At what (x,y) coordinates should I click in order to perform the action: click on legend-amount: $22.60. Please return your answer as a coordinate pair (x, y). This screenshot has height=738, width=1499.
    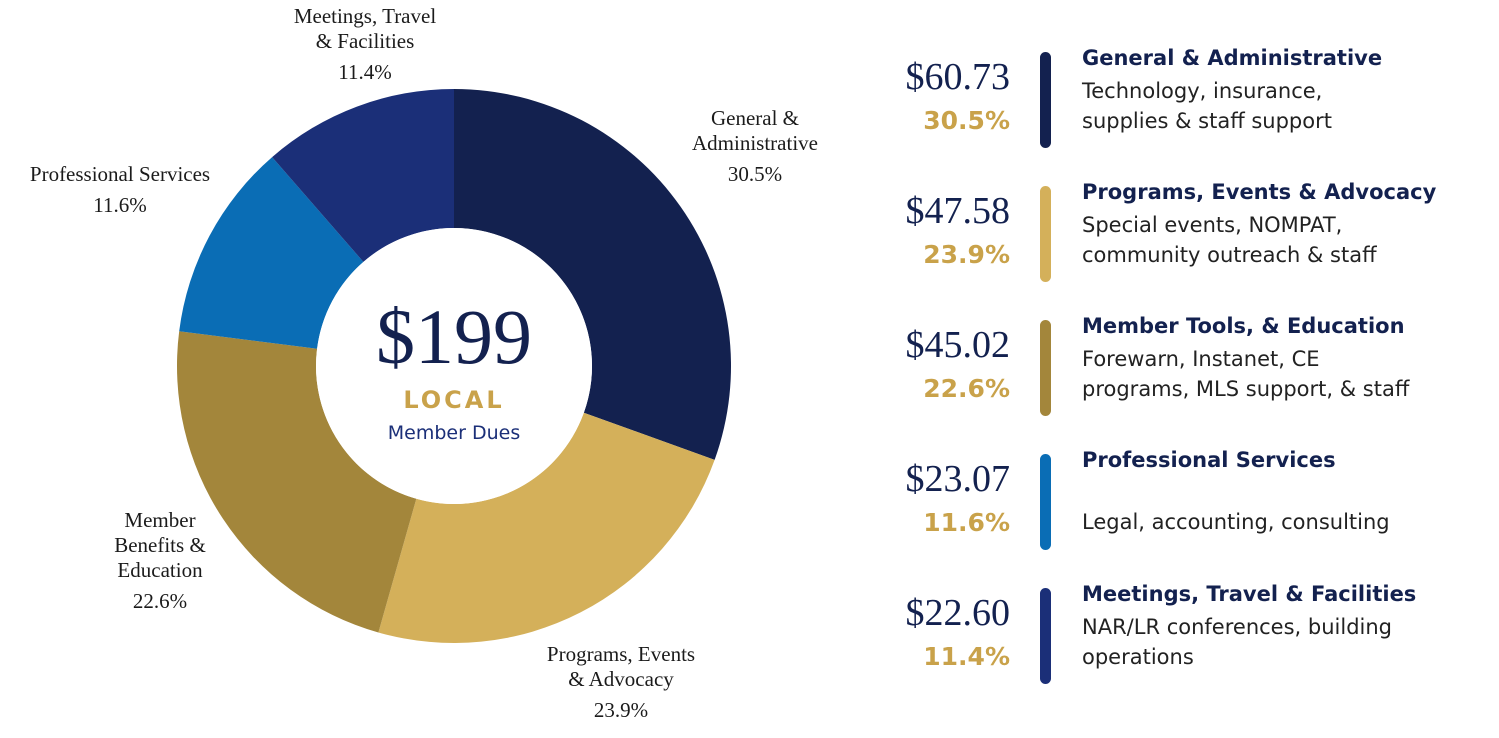
    Looking at the image, I should click on (958, 613).